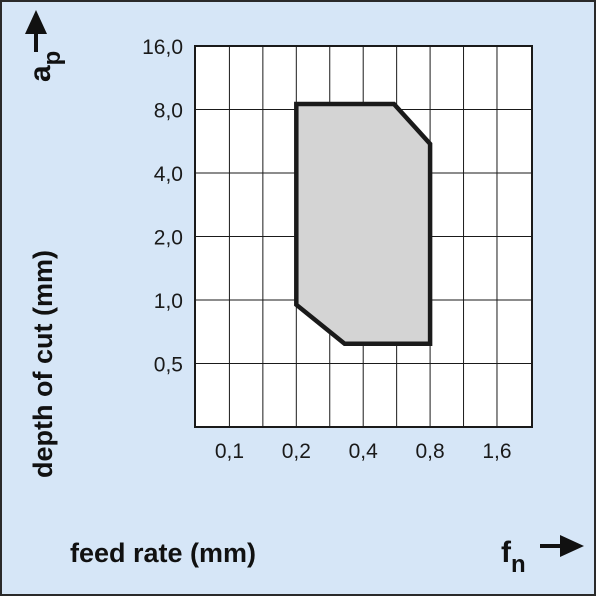 The width and height of the screenshot is (596, 596). I want to click on x-symbol: fn, so click(513, 557).